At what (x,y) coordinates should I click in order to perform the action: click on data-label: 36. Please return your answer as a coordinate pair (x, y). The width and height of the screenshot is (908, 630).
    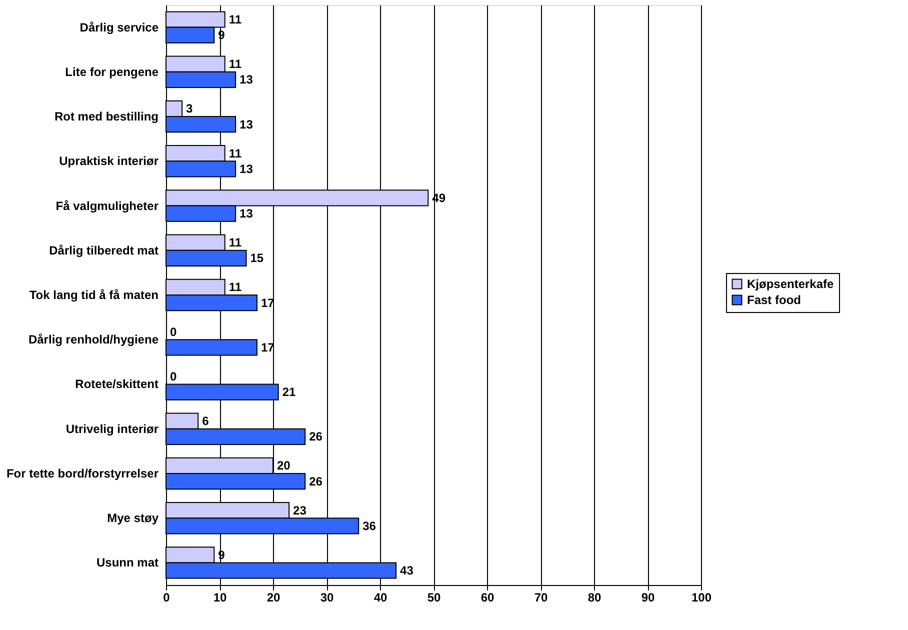
    Looking at the image, I should click on (369, 525).